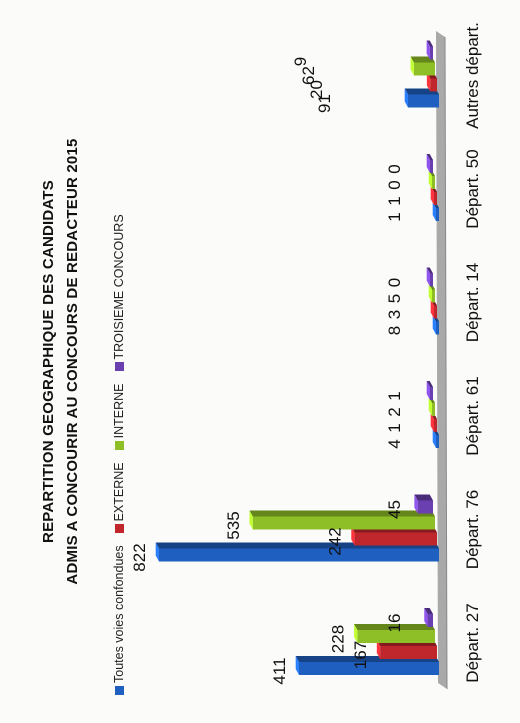  Describe the element at coordinates (308, 75) in the screenshot. I see `data-label: 62` at that location.